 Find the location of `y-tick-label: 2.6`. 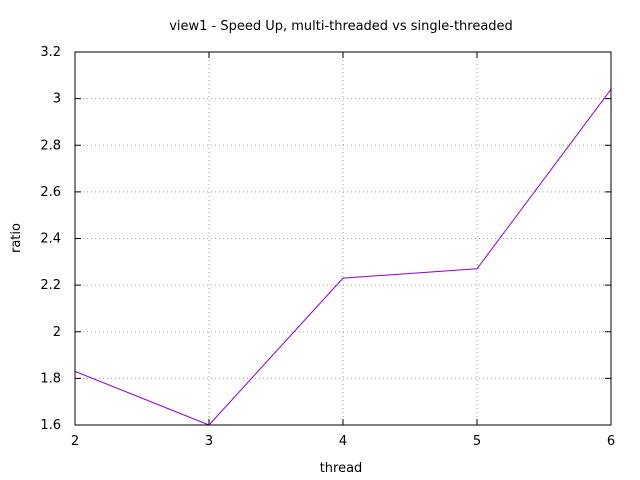

y-tick-label: 2.6 is located at coordinates (50, 192).